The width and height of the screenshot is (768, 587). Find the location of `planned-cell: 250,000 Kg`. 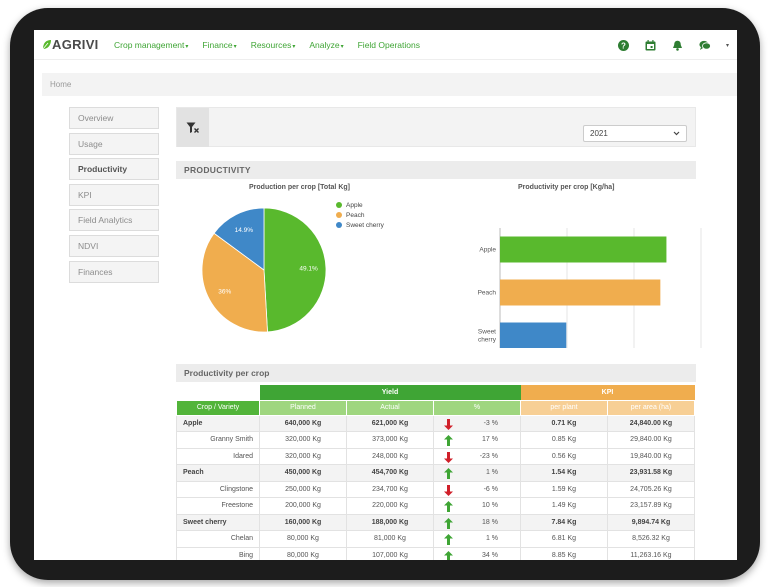

planned-cell: 250,000 Kg is located at coordinates (303, 489).